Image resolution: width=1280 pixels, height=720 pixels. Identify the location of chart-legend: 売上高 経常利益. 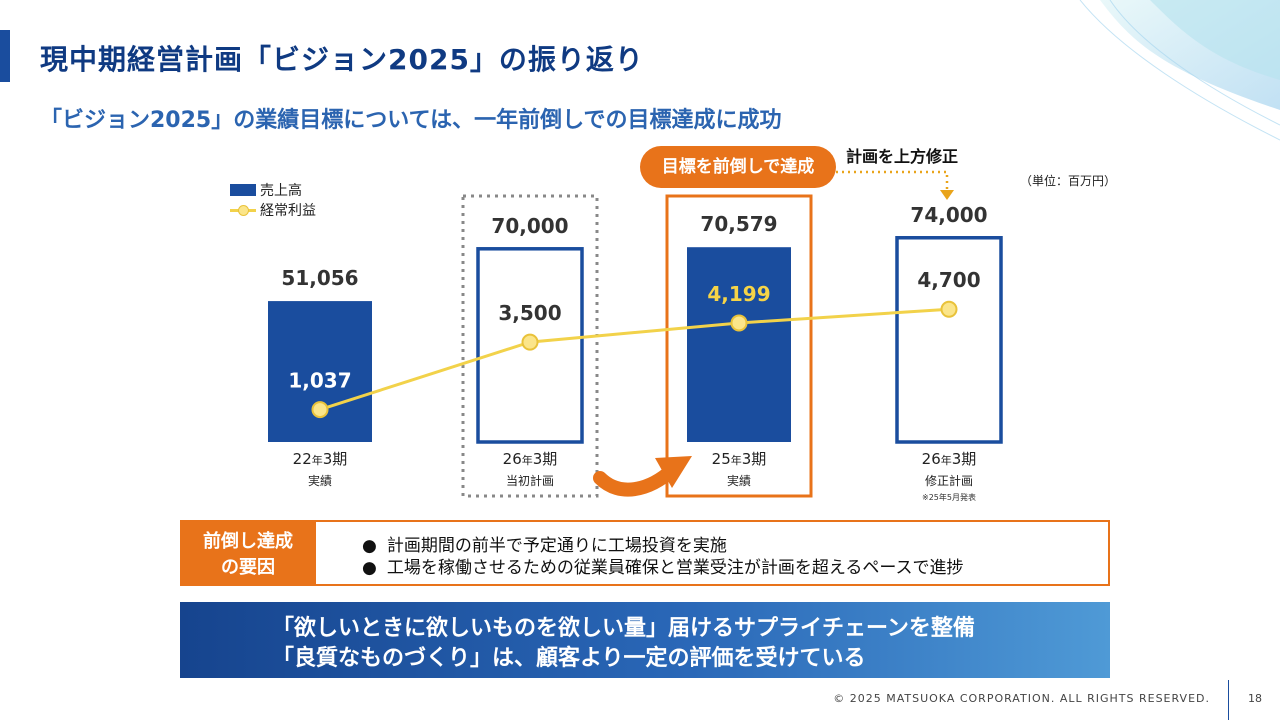
(273, 200).